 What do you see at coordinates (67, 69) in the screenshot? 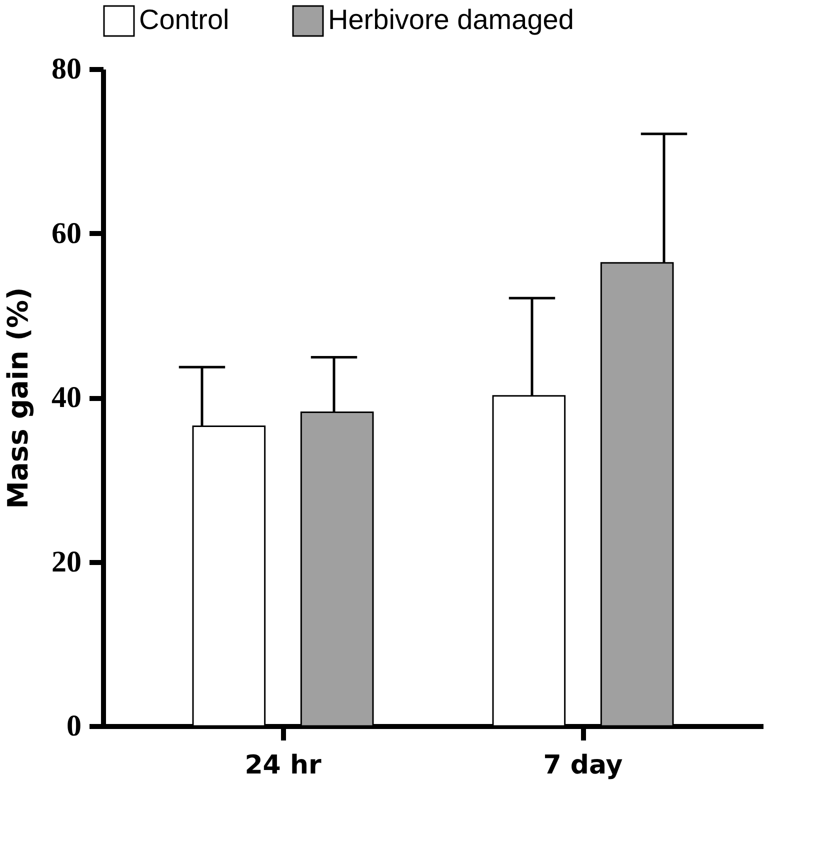
I see `y-tick-label: 80` at bounding box center [67, 69].